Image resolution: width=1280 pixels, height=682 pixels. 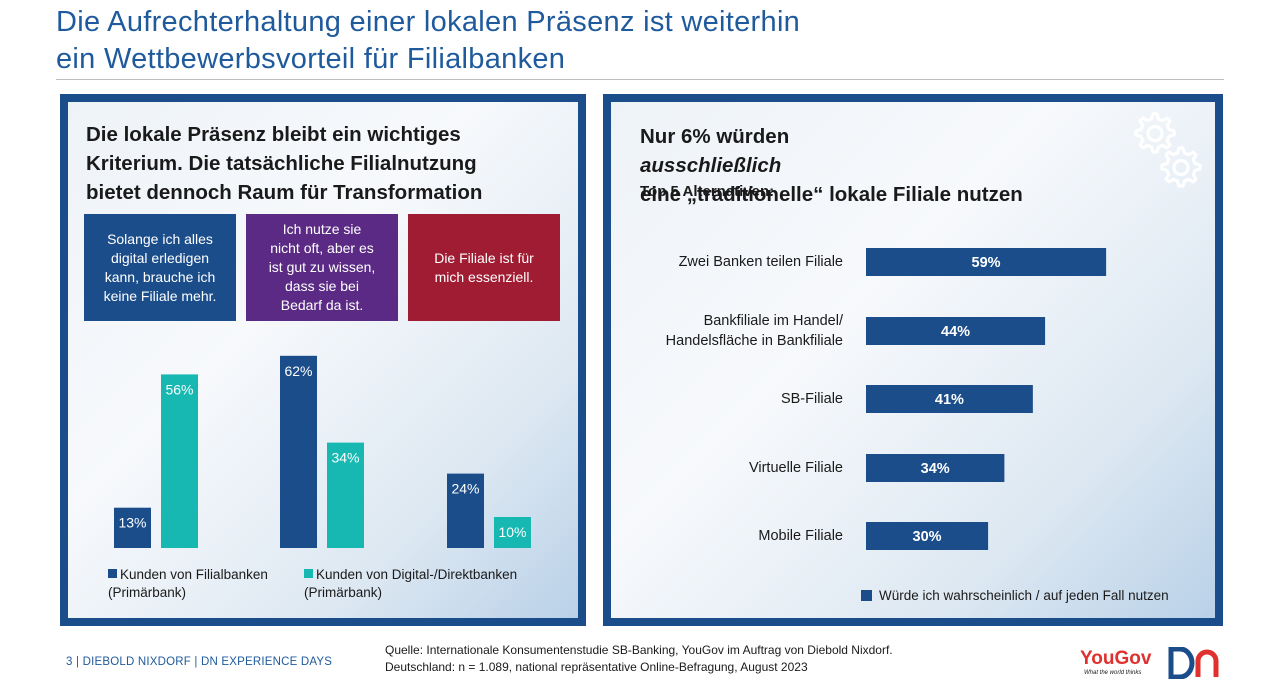 What do you see at coordinates (273, 134) in the screenshot?
I see `left-heading-line-1: Die lokale Präsenz bleibt ein wichtiges` at bounding box center [273, 134].